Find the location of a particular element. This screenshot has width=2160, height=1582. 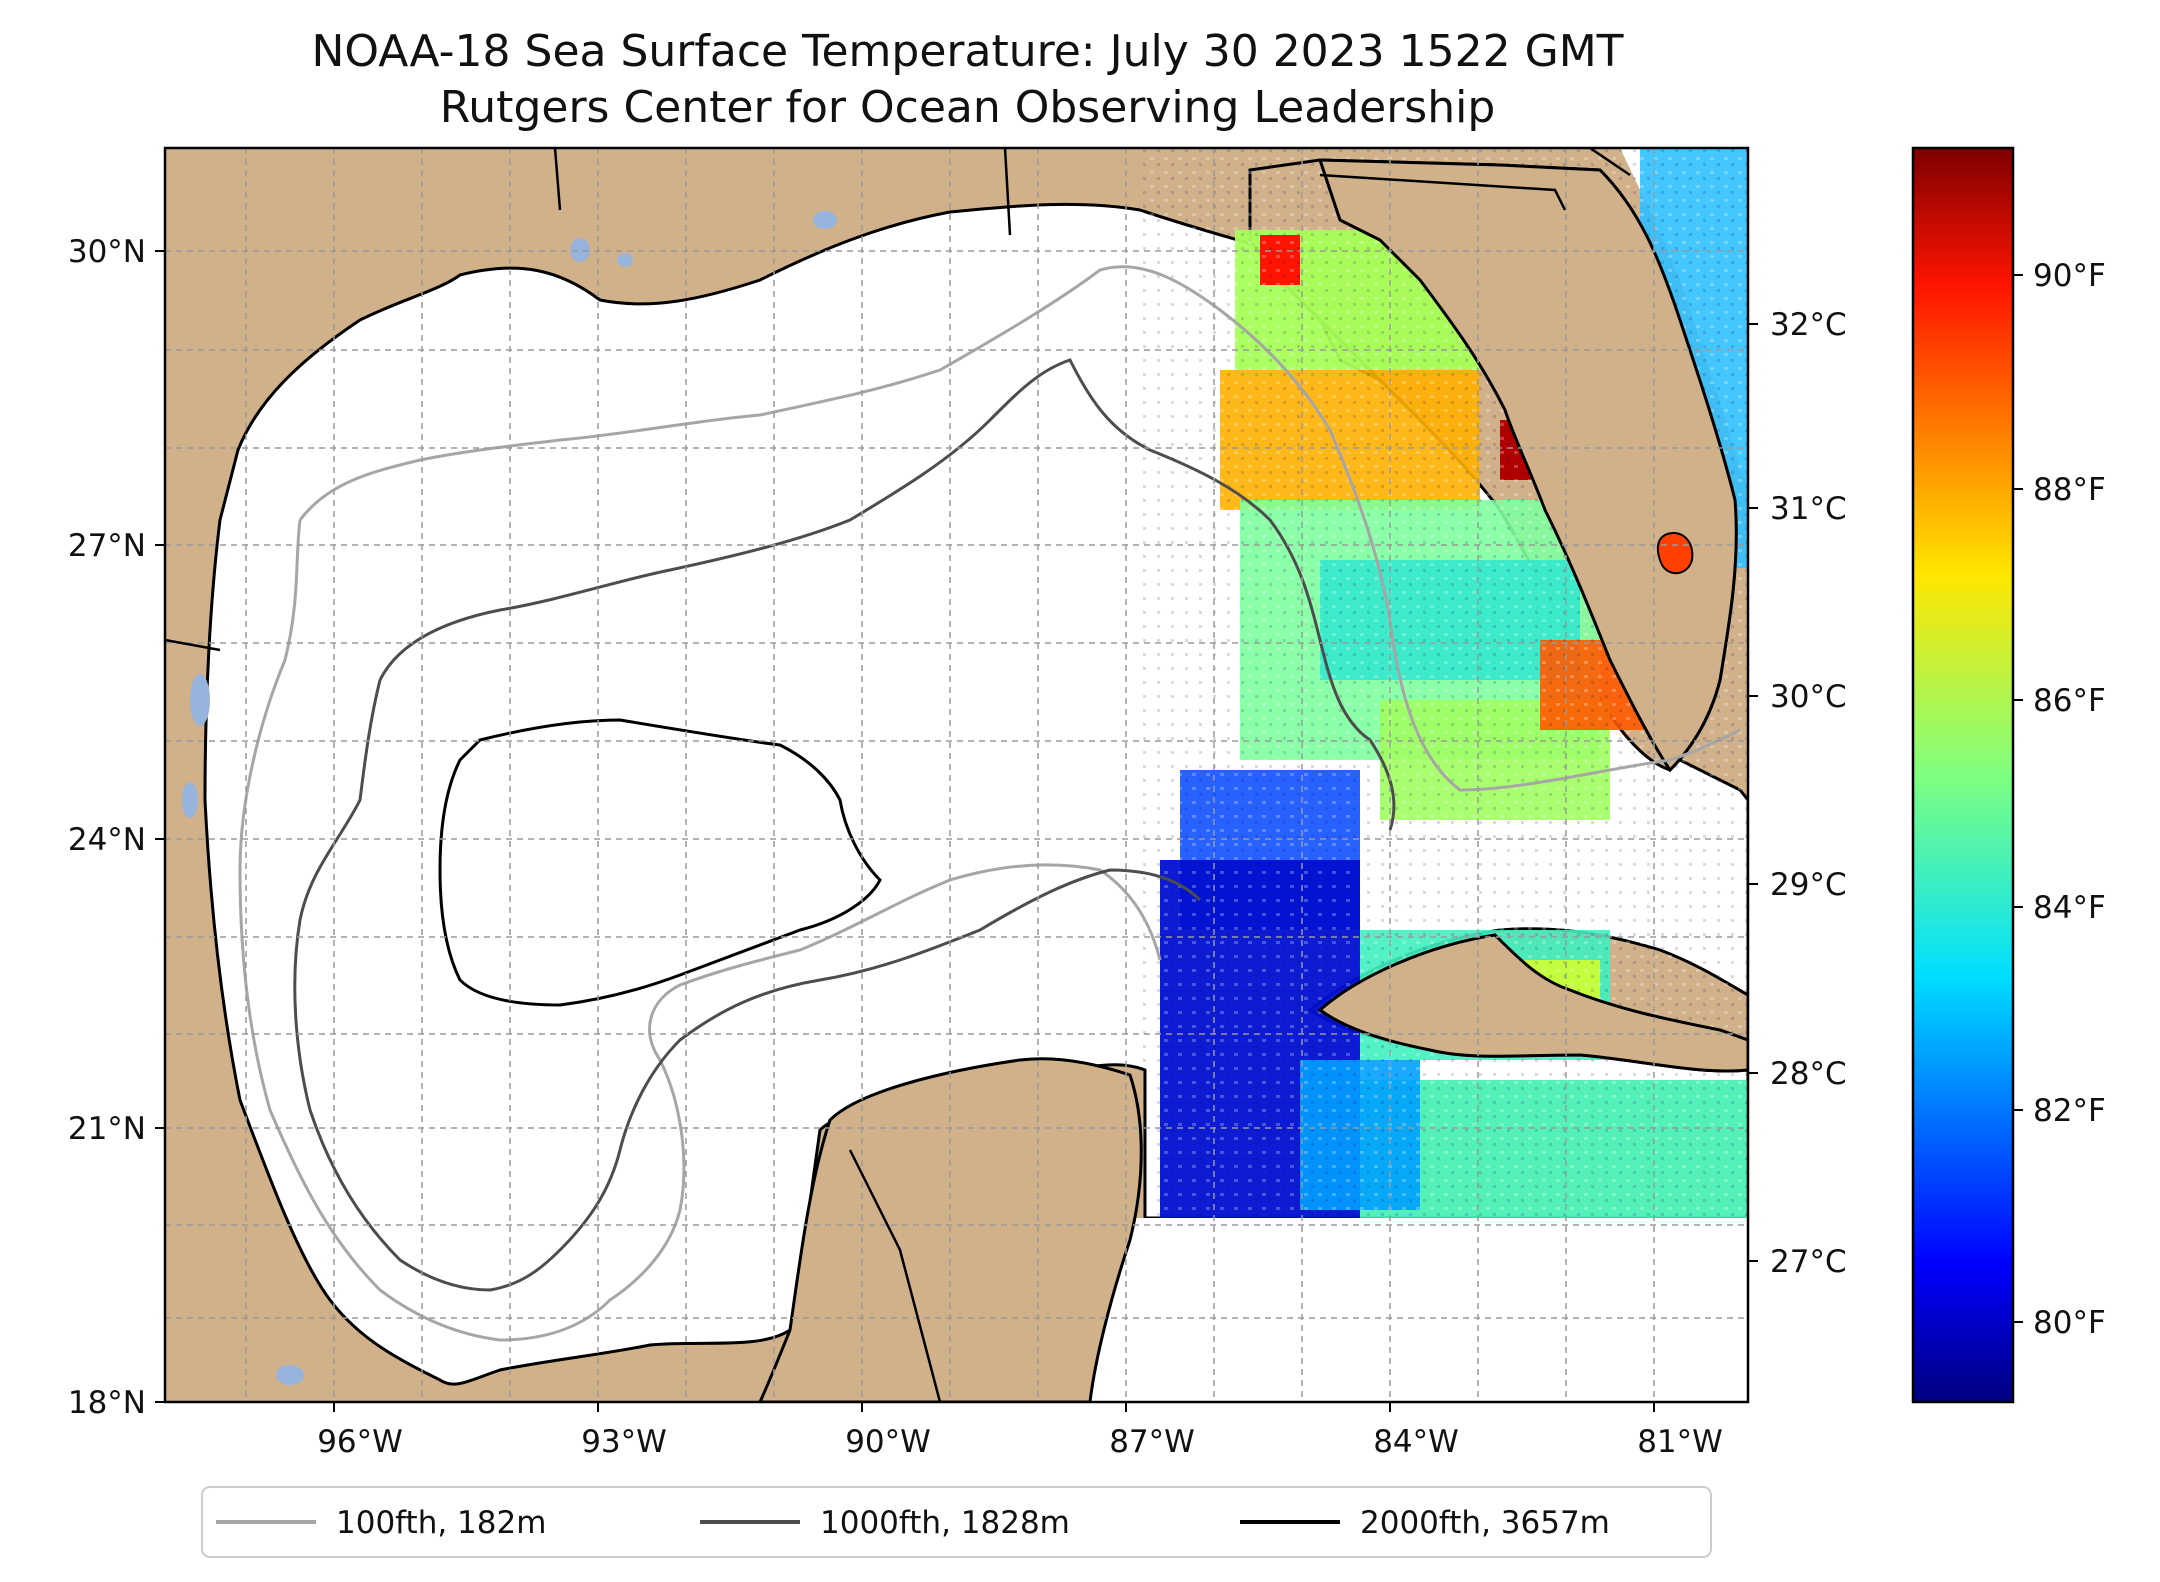

lon-label-93: 93°W is located at coordinates (624, 1442).